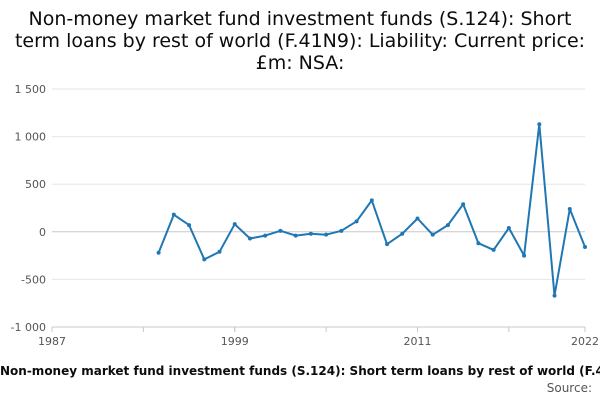  What do you see at coordinates (28, 327) in the screenshot?
I see `y-tick-label: -1 000` at bounding box center [28, 327].